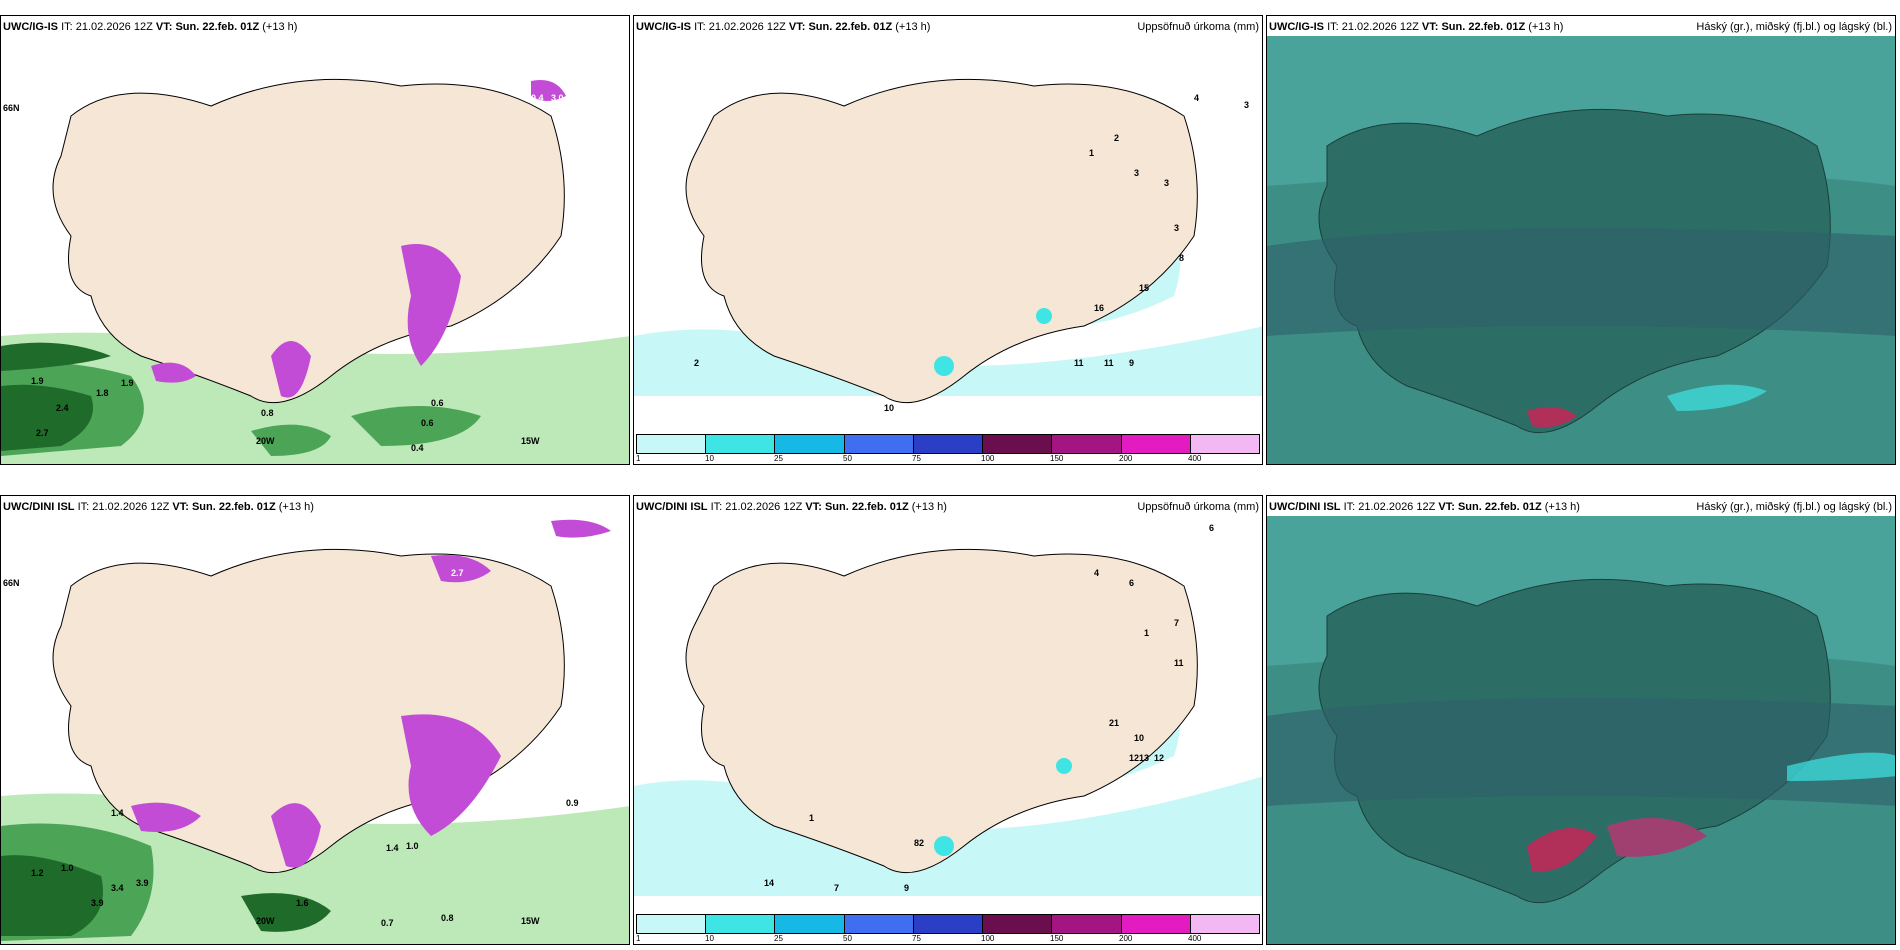 The height and width of the screenshot is (950, 1900). Describe the element at coordinates (557, 98) in the screenshot. I see `wind-value: 3.0` at that location.